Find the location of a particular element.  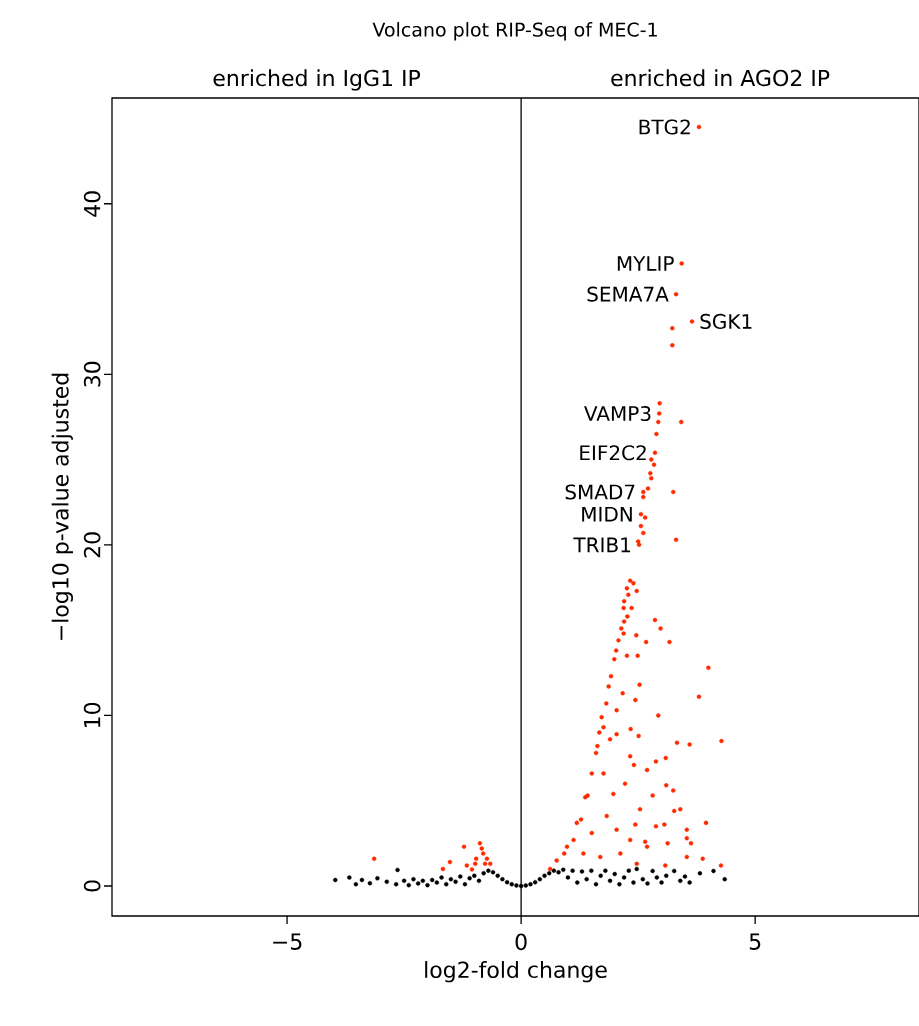

x-axis-title: log2-fold change is located at coordinates (516, 972).